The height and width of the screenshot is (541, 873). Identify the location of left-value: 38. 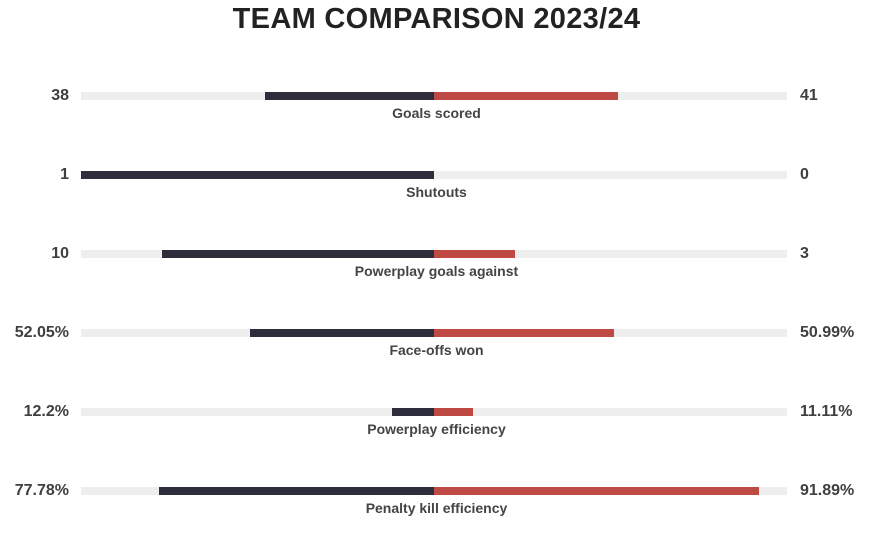
(60, 95).